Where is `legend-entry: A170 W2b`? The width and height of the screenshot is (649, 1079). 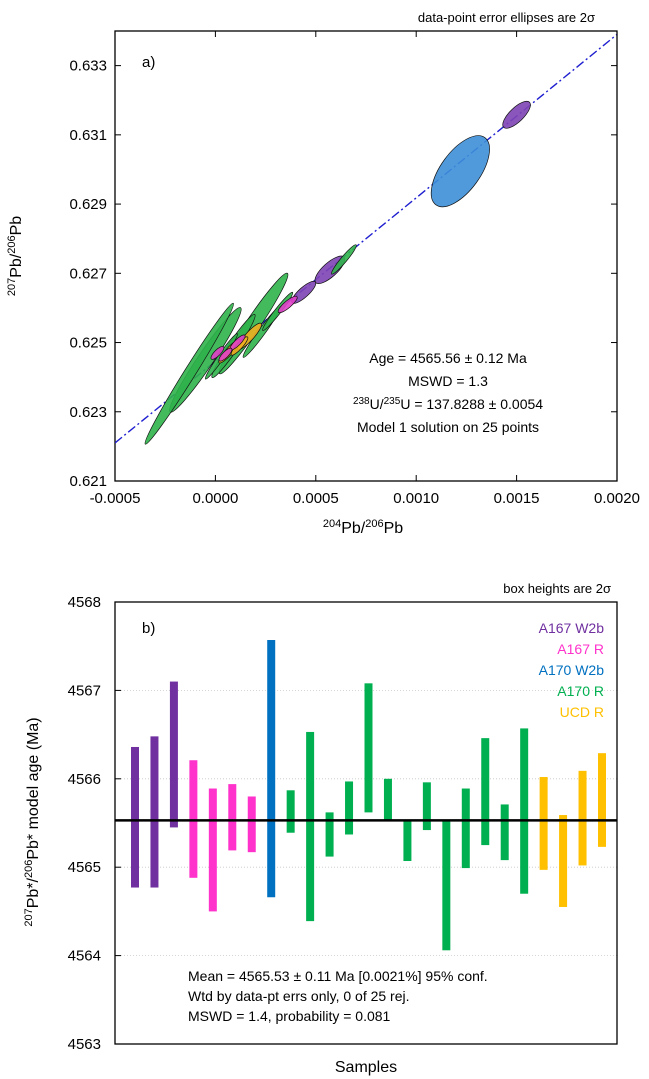 legend-entry: A170 W2b is located at coordinates (572, 670).